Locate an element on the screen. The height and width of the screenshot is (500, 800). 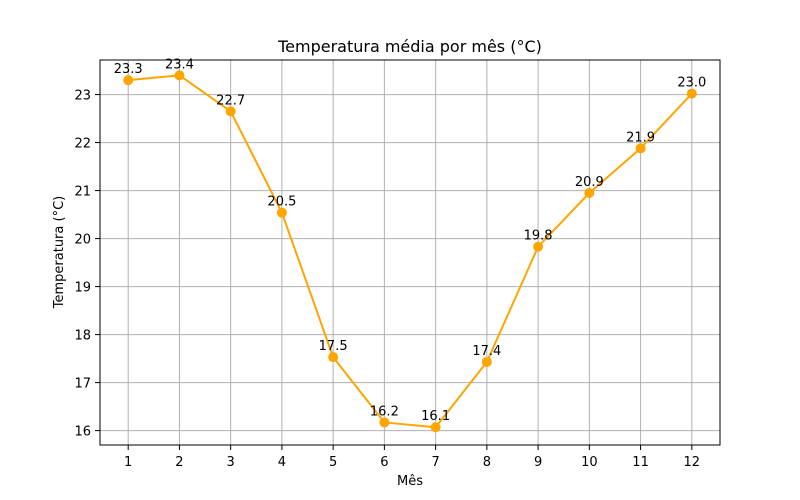
y-tick-label: 17 is located at coordinates (82, 384).